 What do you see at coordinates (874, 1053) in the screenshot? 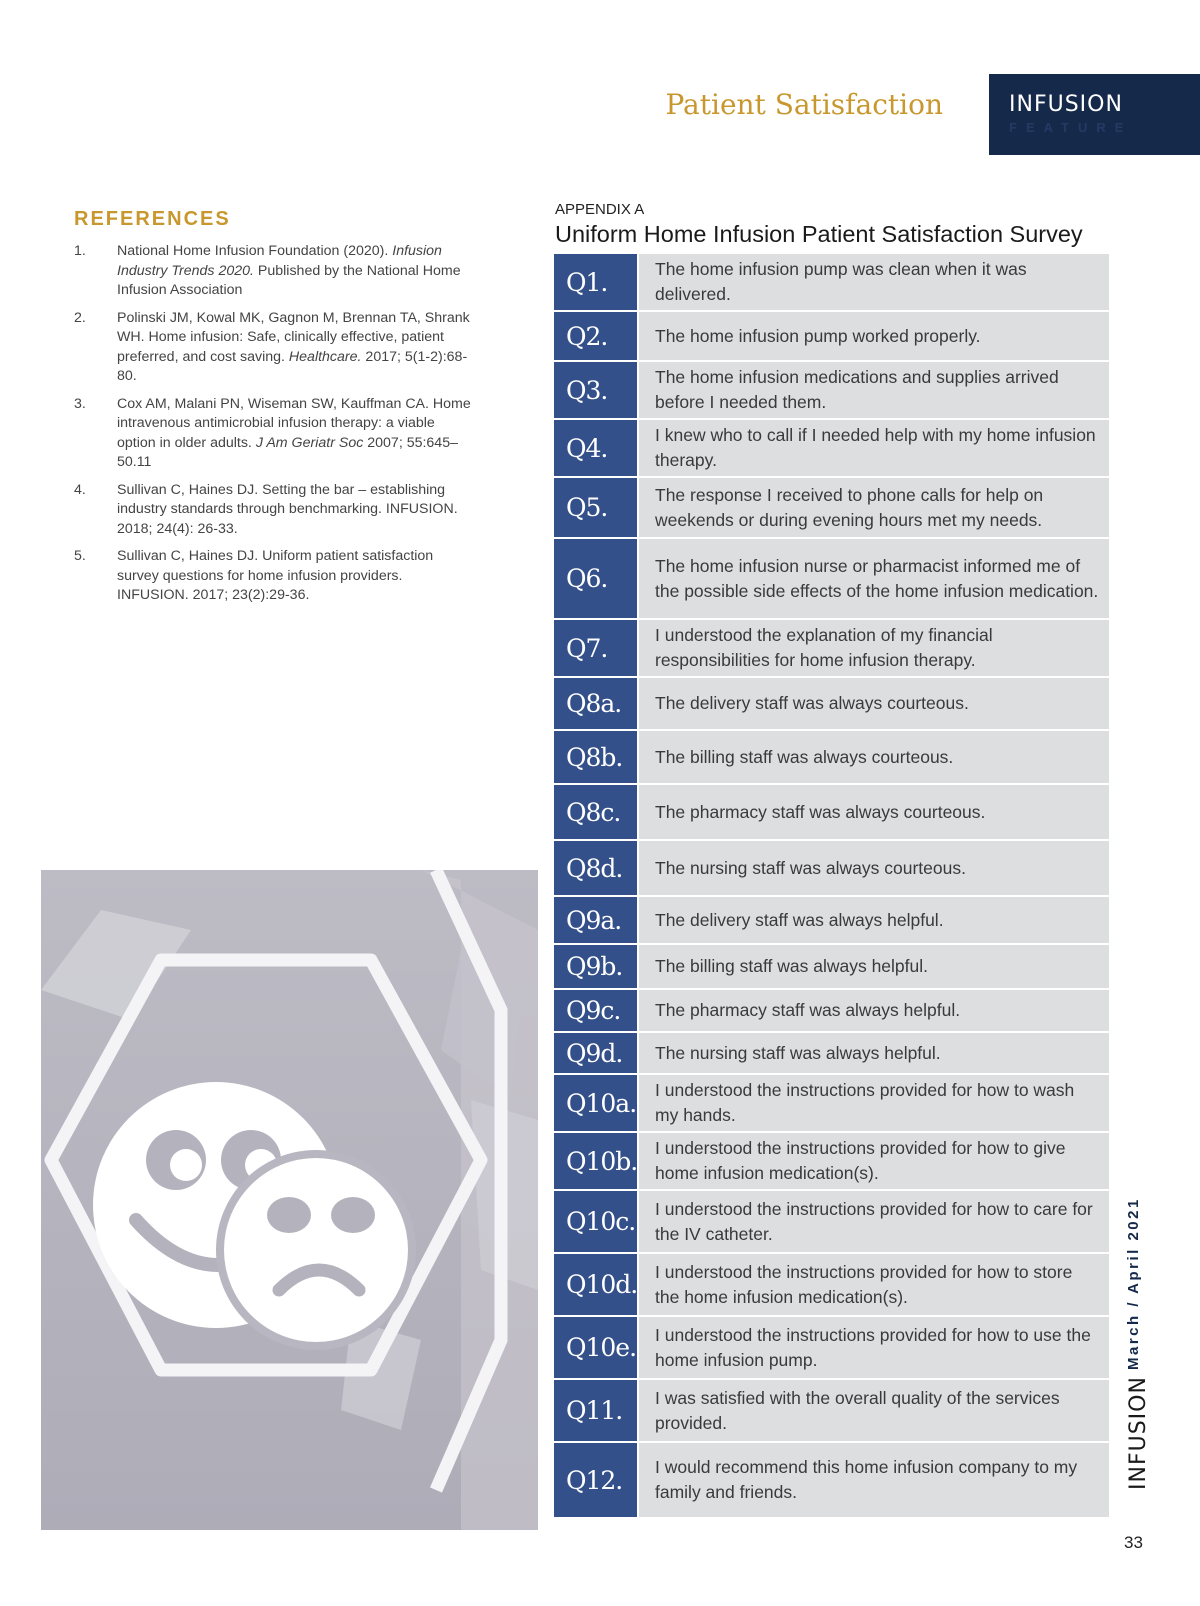
I see `question-text: The nursing staff was always helpful.` at bounding box center [874, 1053].